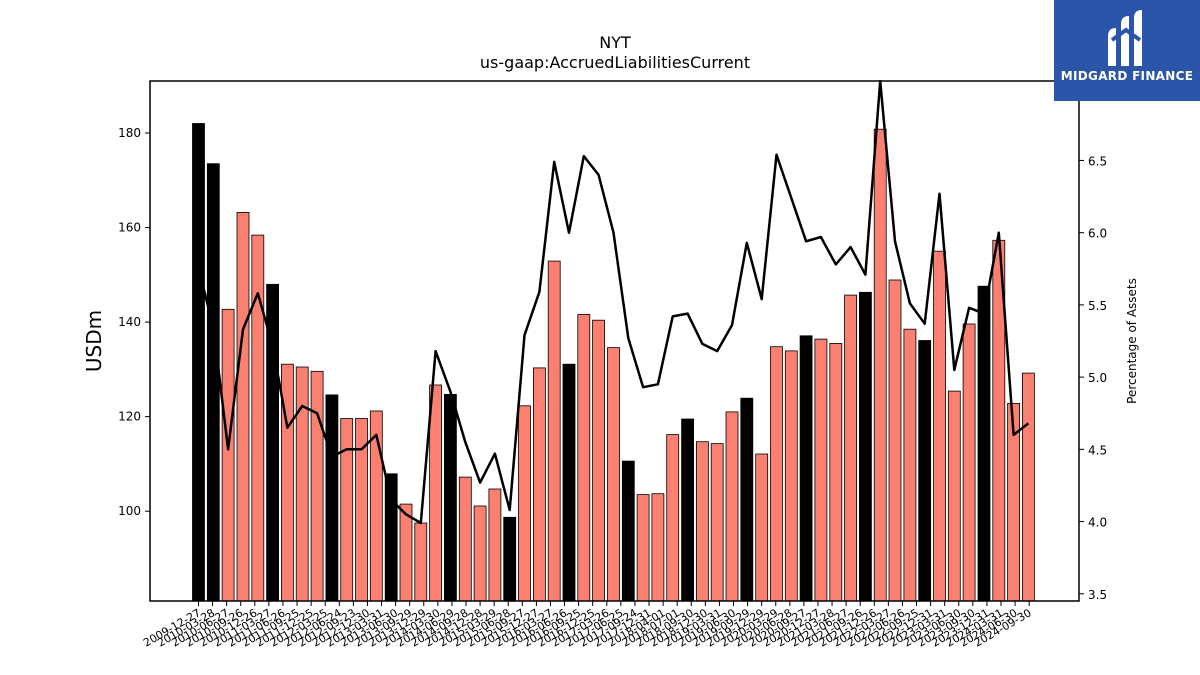 This screenshot has width=1200, height=675. What do you see at coordinates (1097, 378) in the screenshot?
I see `y-tick-label-right: 5.0` at bounding box center [1097, 378].